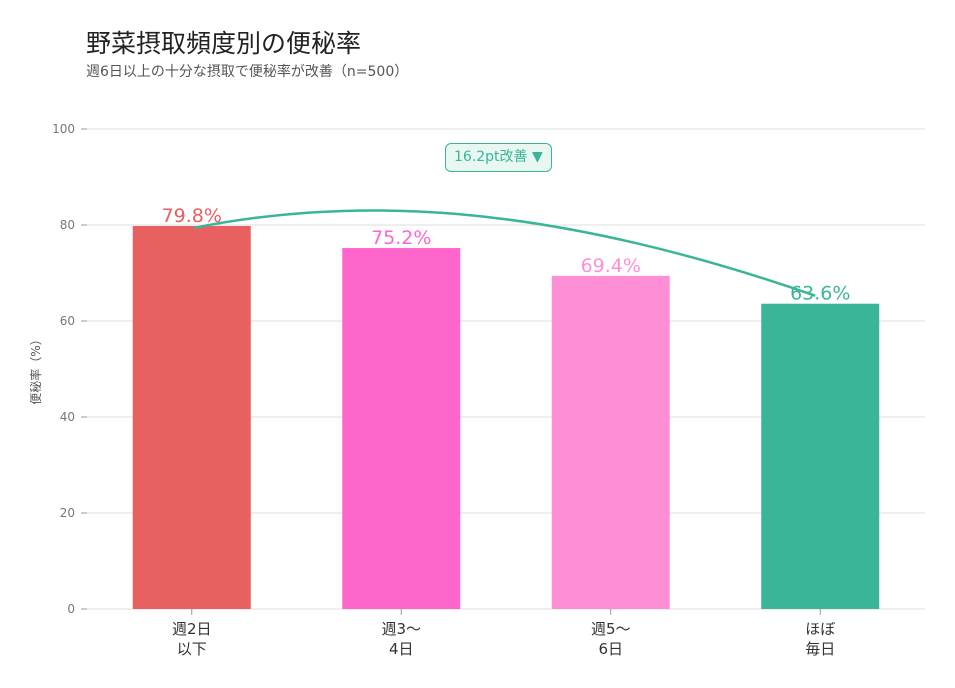  I want to click on x-tick-label: 週2日, so click(192, 629).